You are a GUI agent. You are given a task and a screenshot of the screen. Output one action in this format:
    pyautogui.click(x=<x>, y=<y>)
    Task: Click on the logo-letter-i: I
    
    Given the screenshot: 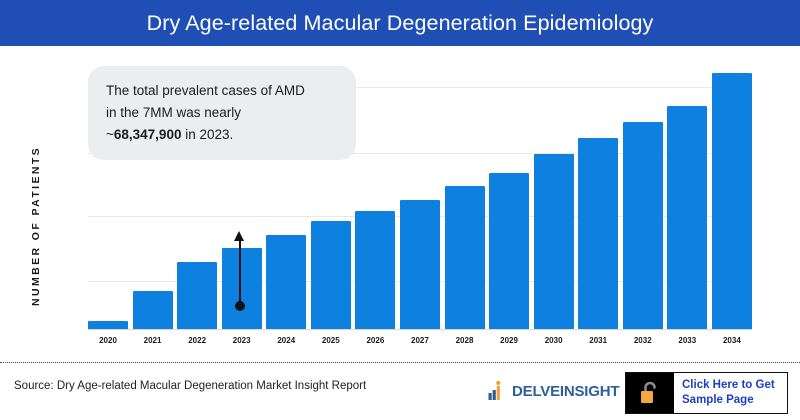 What is the action you would take?
    pyautogui.click(x=561, y=391)
    